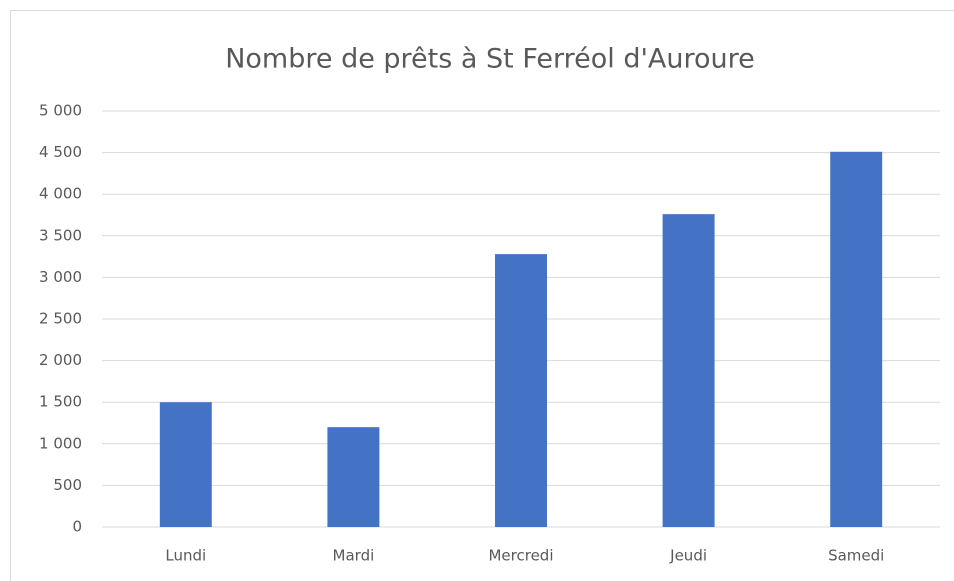 This screenshot has width=954, height=581. I want to click on y-tick-label: 1 000, so click(60, 443).